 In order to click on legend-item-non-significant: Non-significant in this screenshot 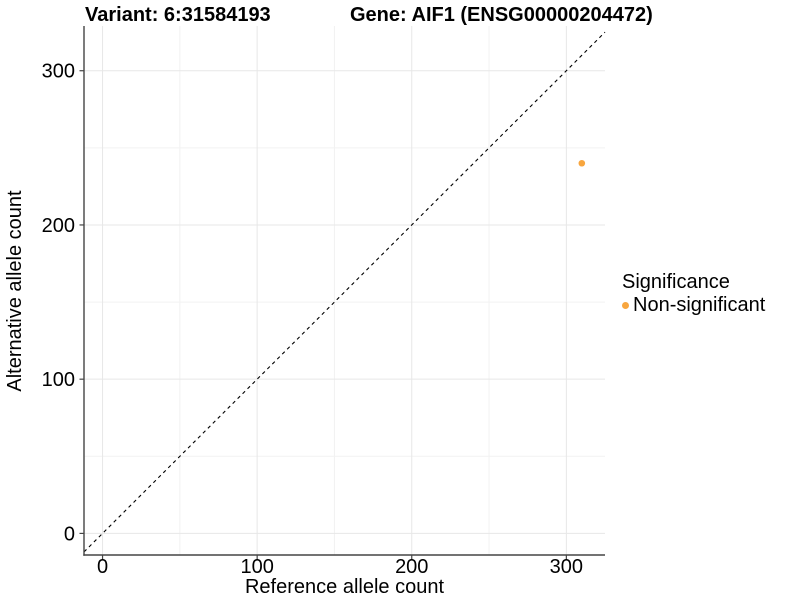, I will do `click(693, 305)`.